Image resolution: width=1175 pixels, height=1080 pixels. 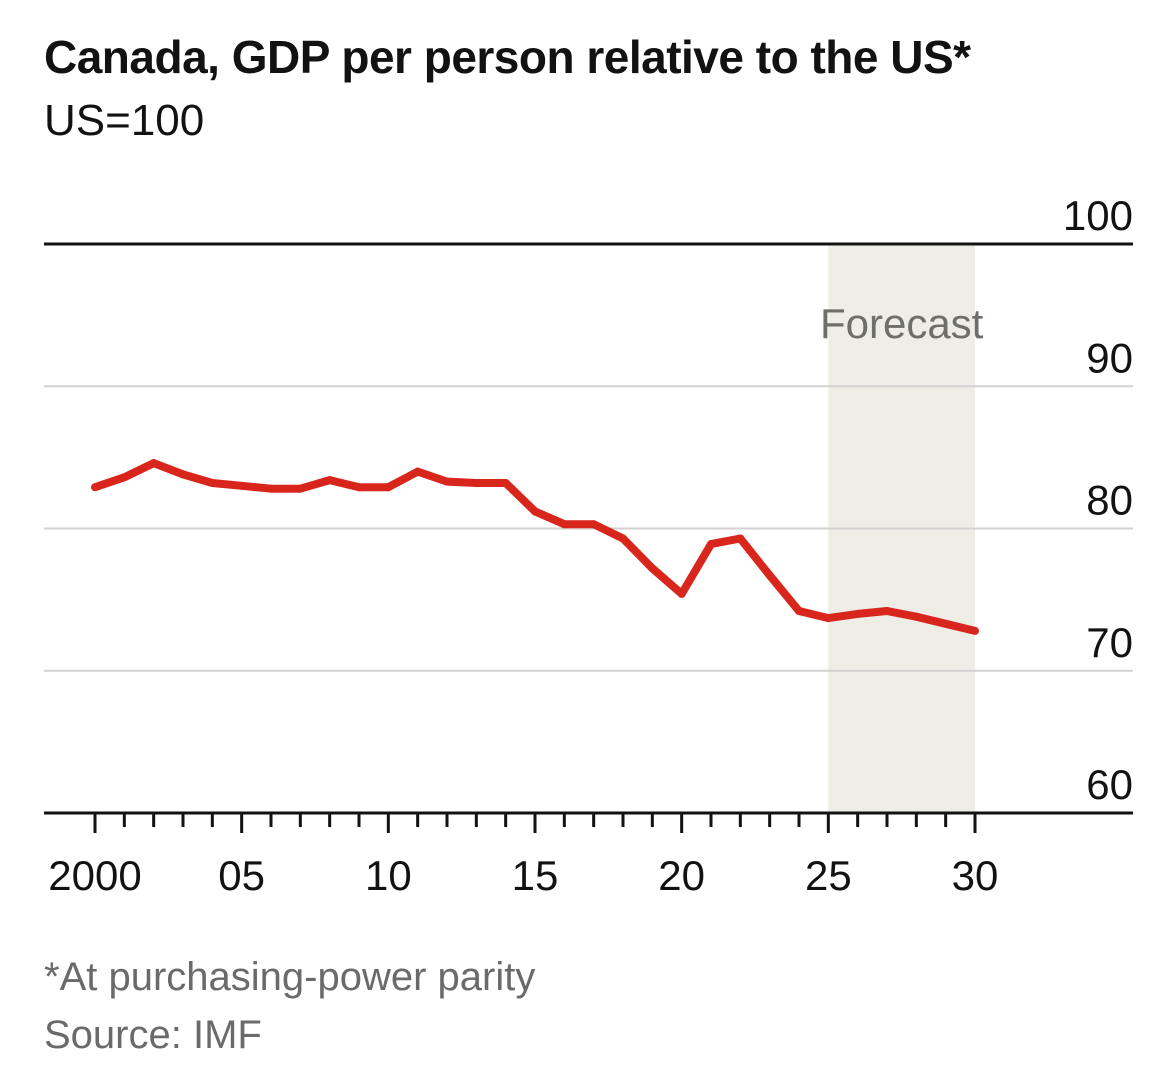 I want to click on x-tick-label-2010: 10, so click(x=388, y=875).